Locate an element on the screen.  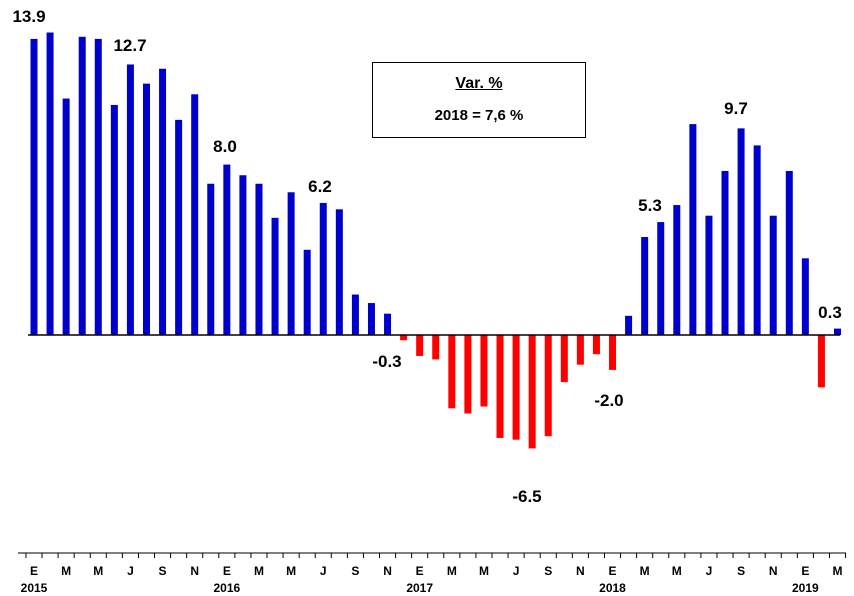
annotation-title: Var. % is located at coordinates (479, 83).